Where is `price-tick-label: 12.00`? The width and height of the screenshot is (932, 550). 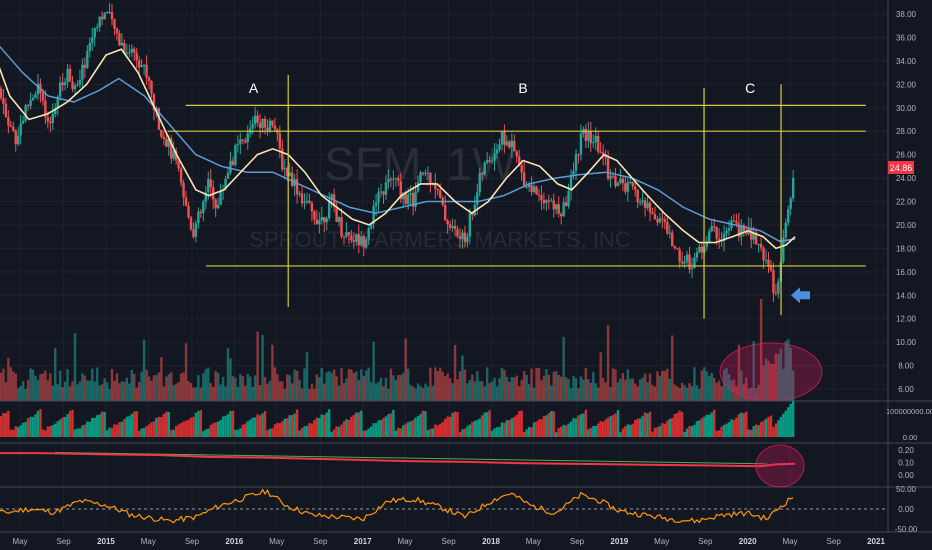
price-tick-label: 12.00 is located at coordinates (906, 319).